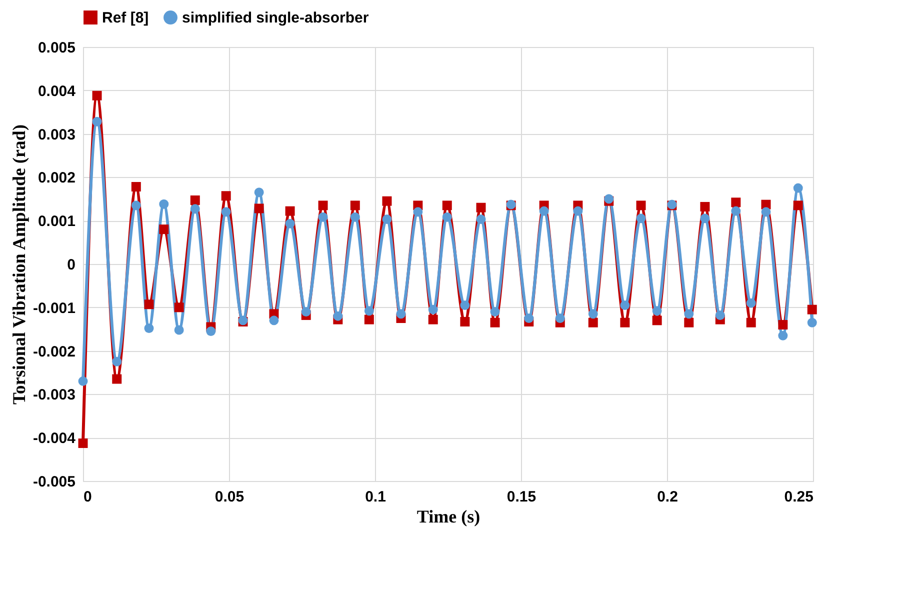  What do you see at coordinates (57, 221) in the screenshot?
I see `y-tick-label: 0.001` at bounding box center [57, 221].